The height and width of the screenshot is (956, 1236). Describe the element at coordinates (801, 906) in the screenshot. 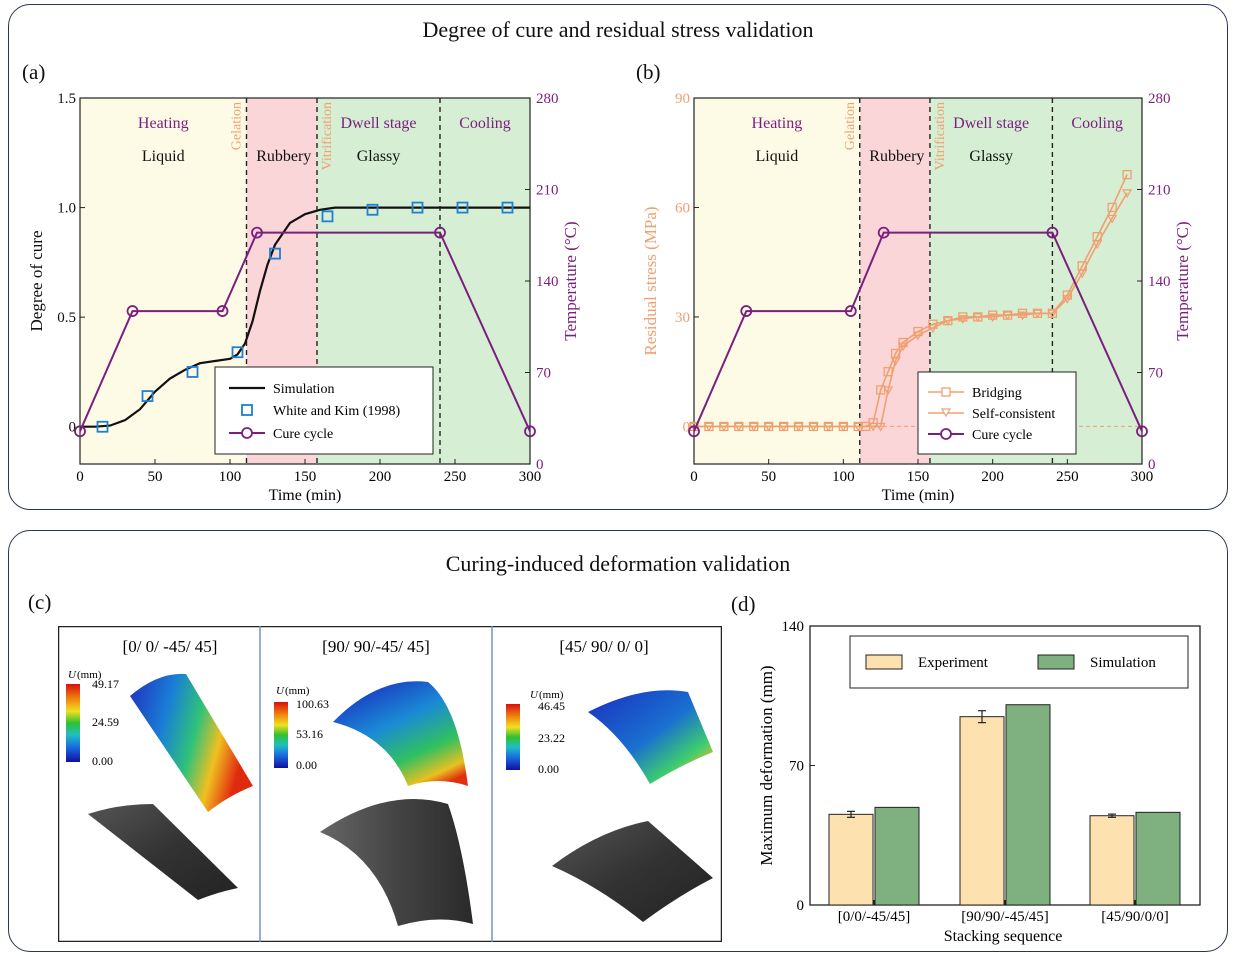

I see `d-ytick-label-0: 0` at that location.